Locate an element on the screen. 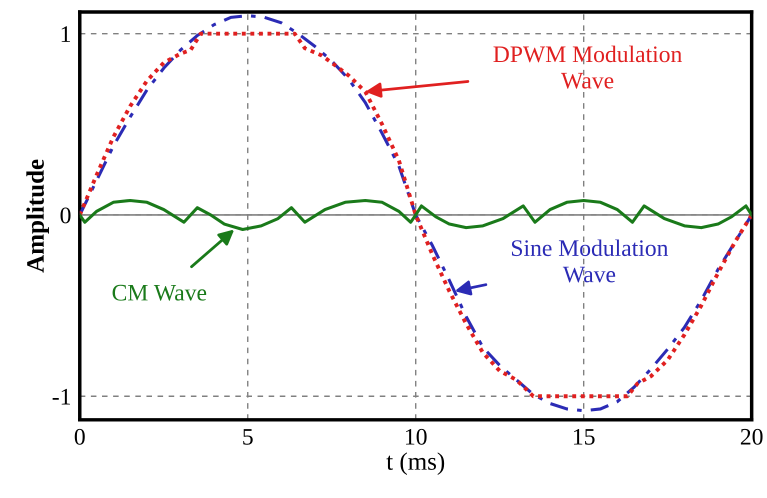  x-tick-label: 10 is located at coordinates (416, 436).